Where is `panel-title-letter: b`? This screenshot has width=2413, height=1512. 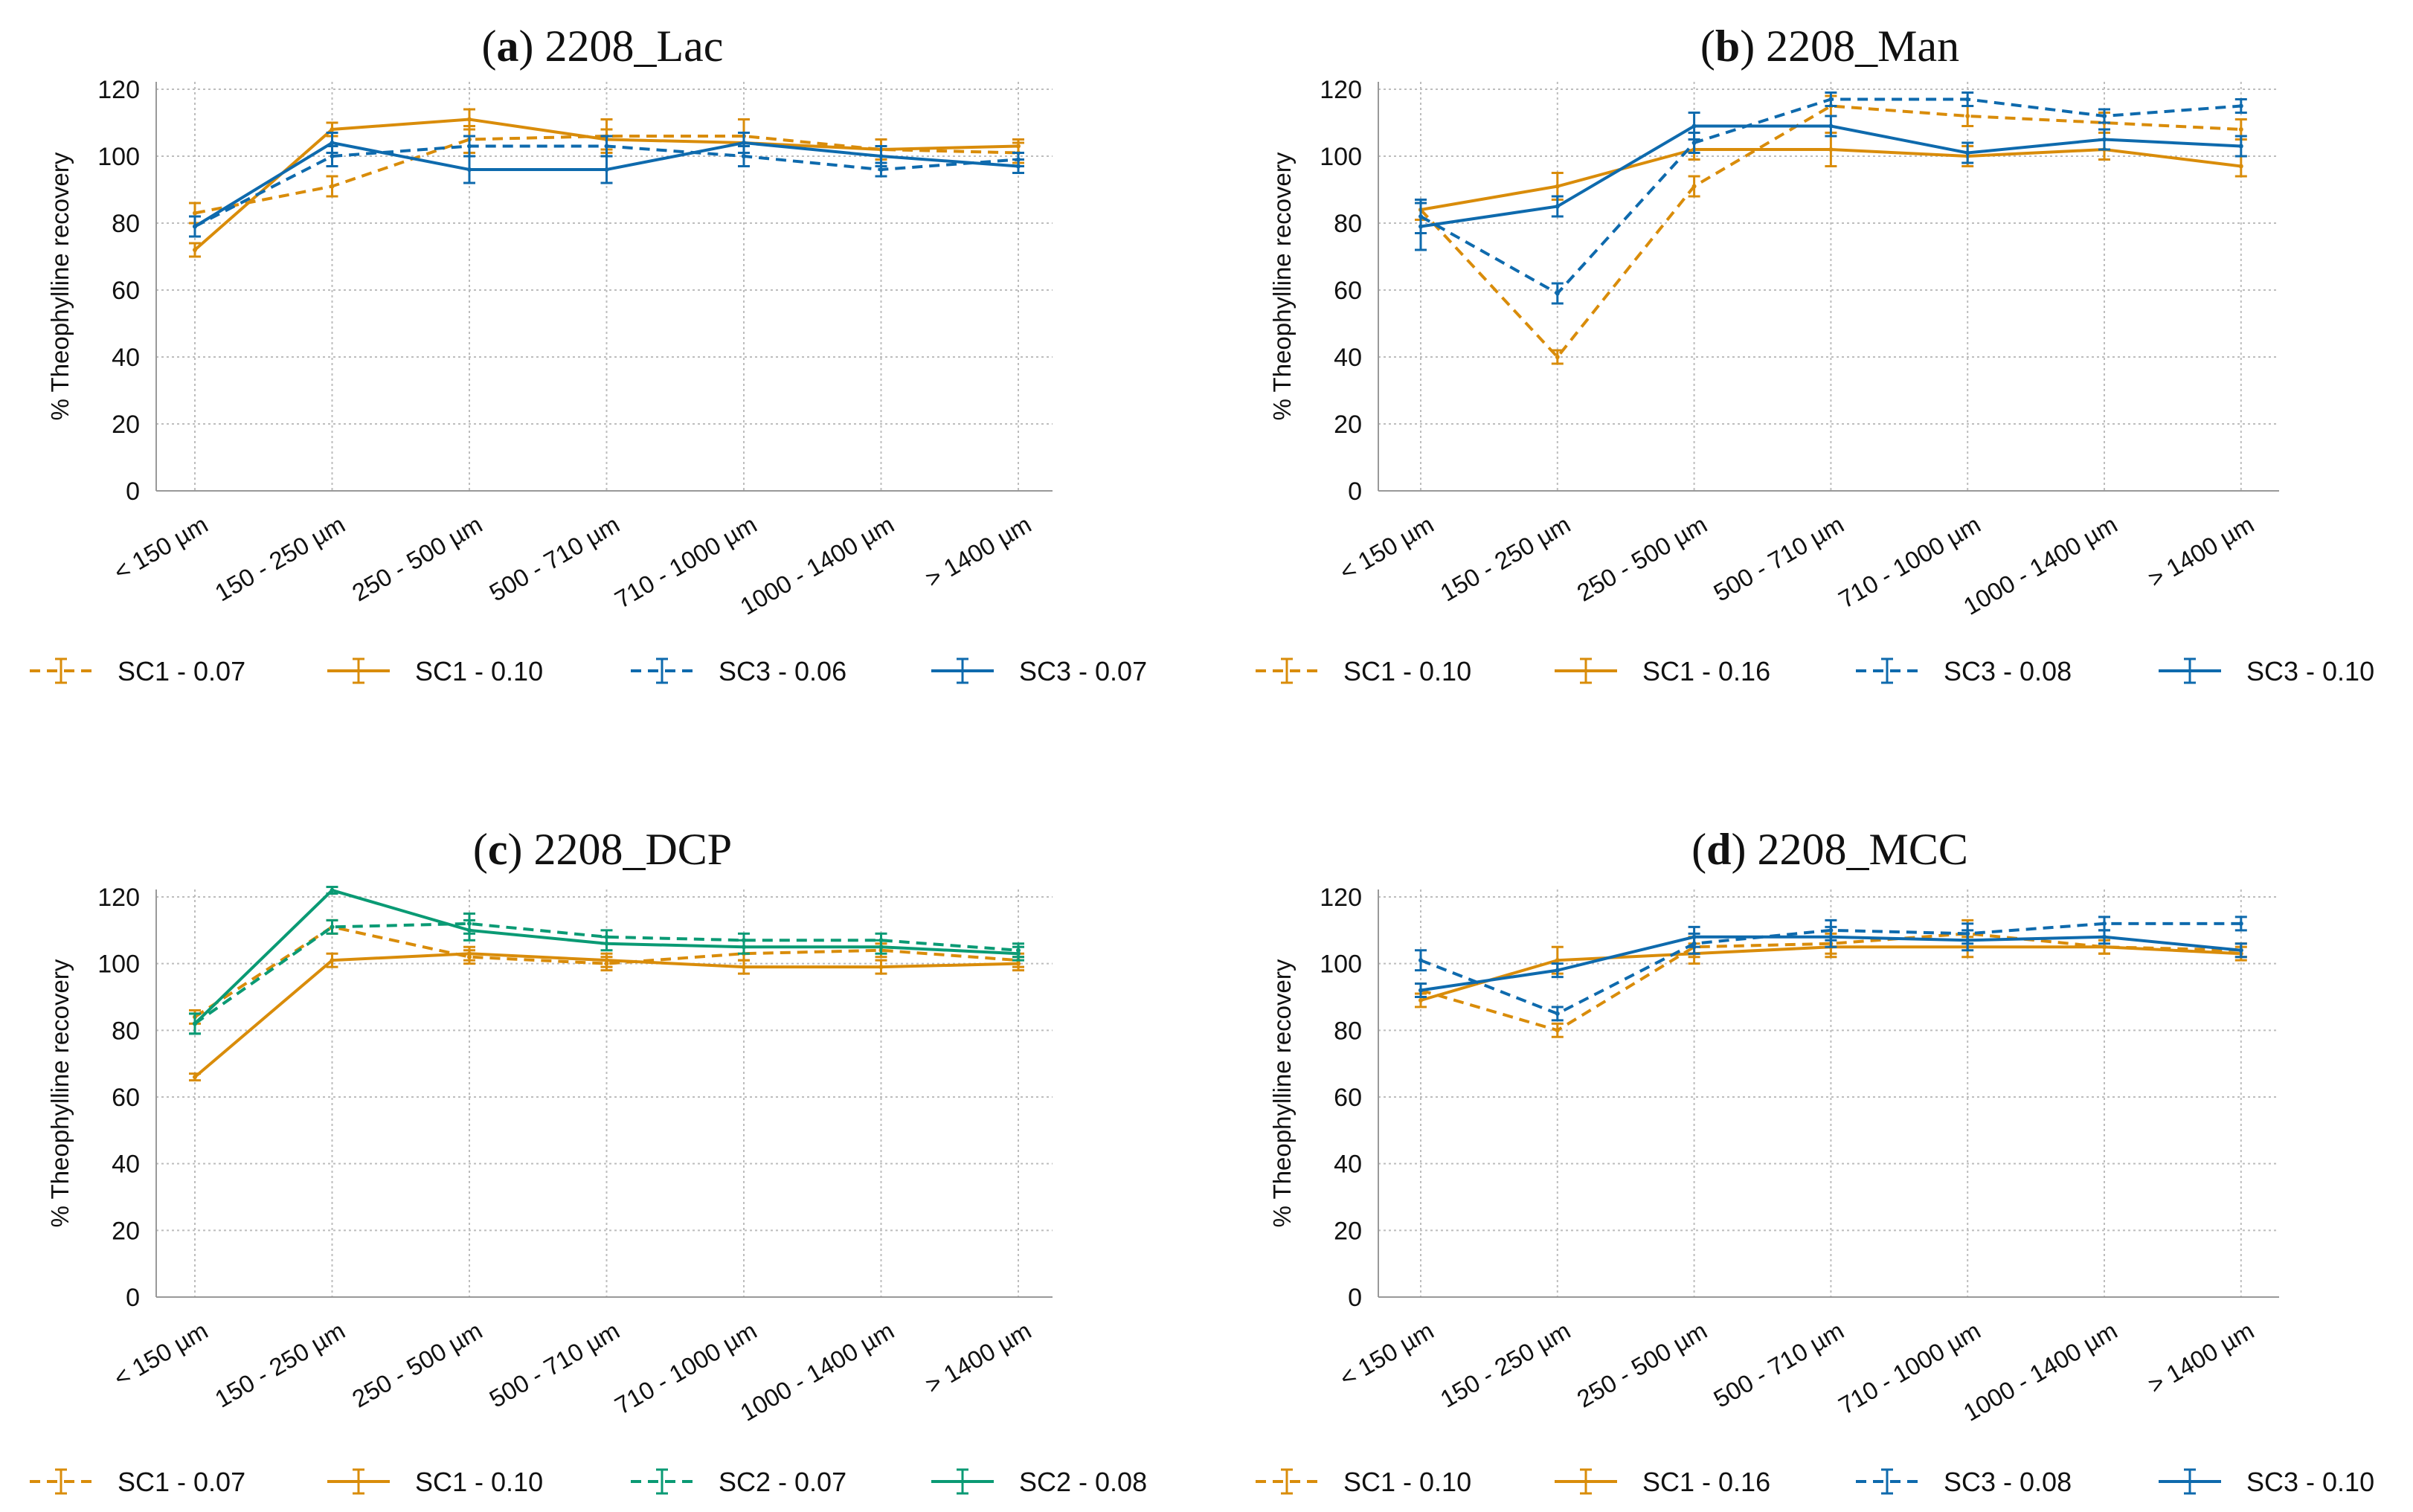
panel-title-letter: b is located at coordinates (1727, 46).